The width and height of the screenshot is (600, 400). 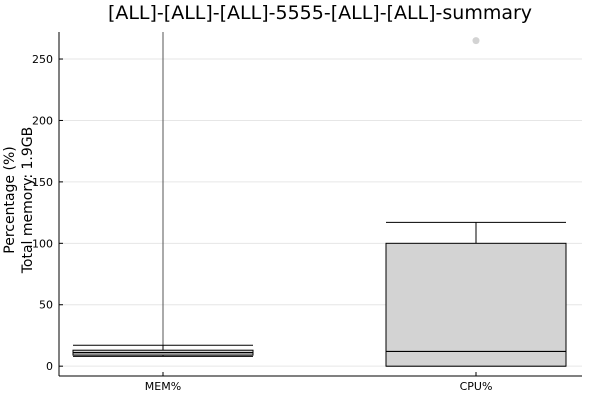 What do you see at coordinates (163, 386) in the screenshot?
I see `x-tick-label-mem: MEM%` at bounding box center [163, 386].